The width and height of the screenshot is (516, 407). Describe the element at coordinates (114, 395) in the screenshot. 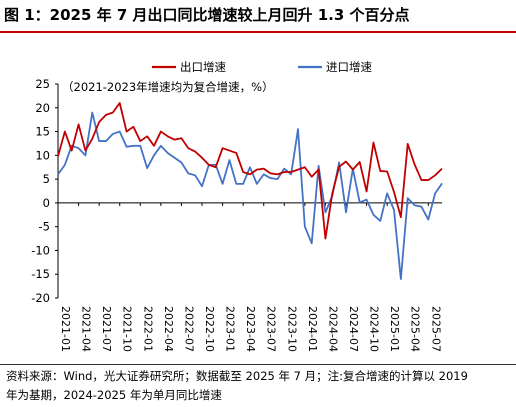

I see `source-footnote-line-2: 年为基期，2024-2025 年为单月同比增速` at that location.